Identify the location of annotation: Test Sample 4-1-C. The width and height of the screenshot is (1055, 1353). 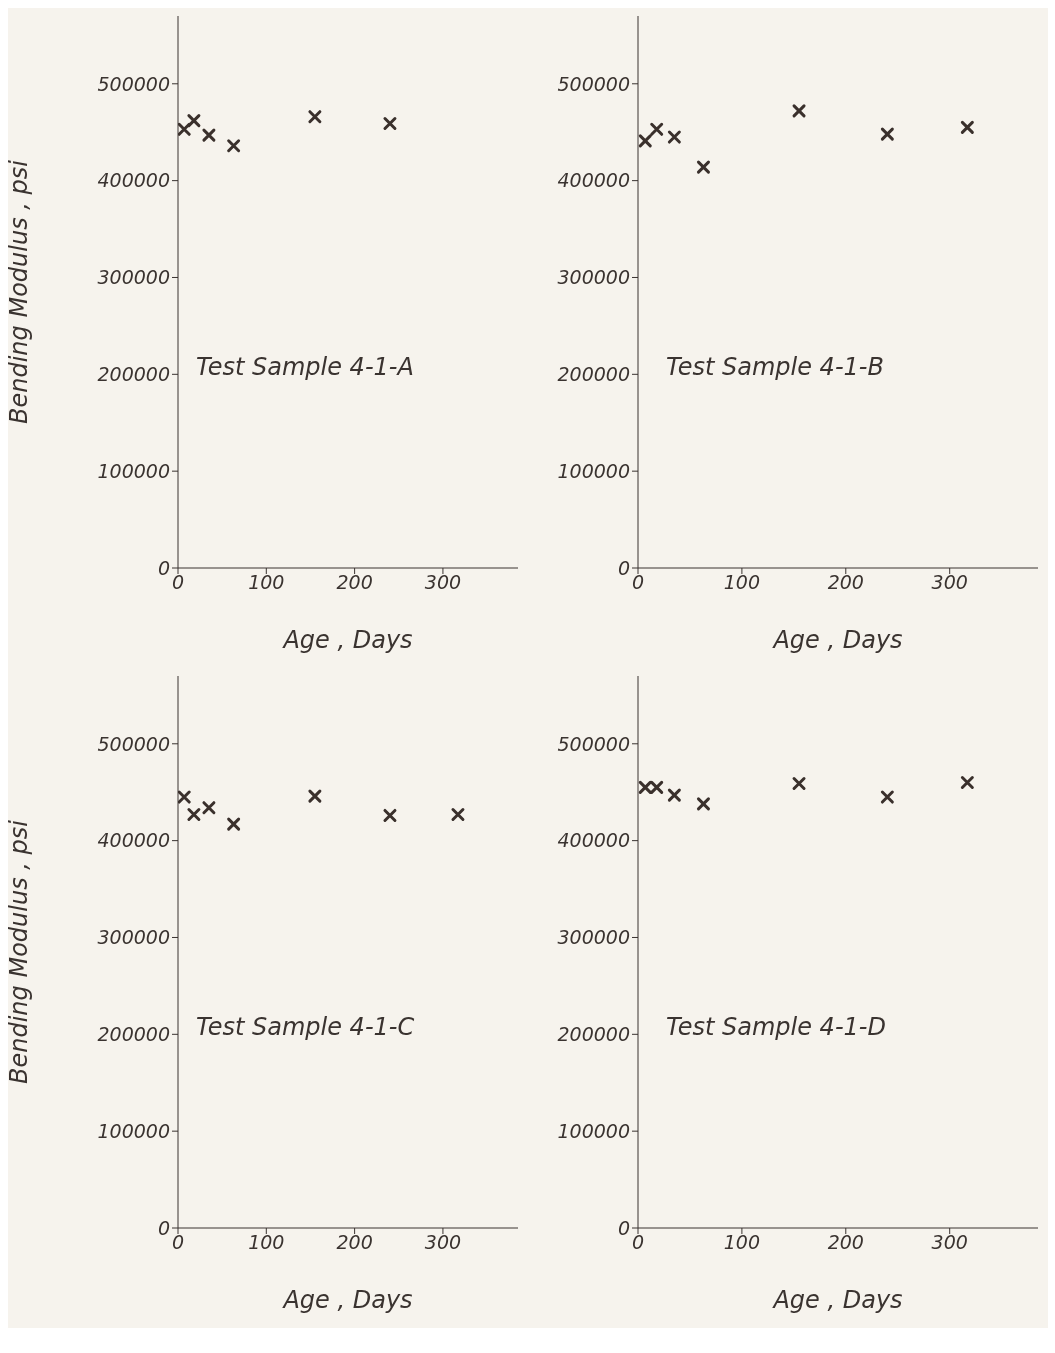
(305, 1027).